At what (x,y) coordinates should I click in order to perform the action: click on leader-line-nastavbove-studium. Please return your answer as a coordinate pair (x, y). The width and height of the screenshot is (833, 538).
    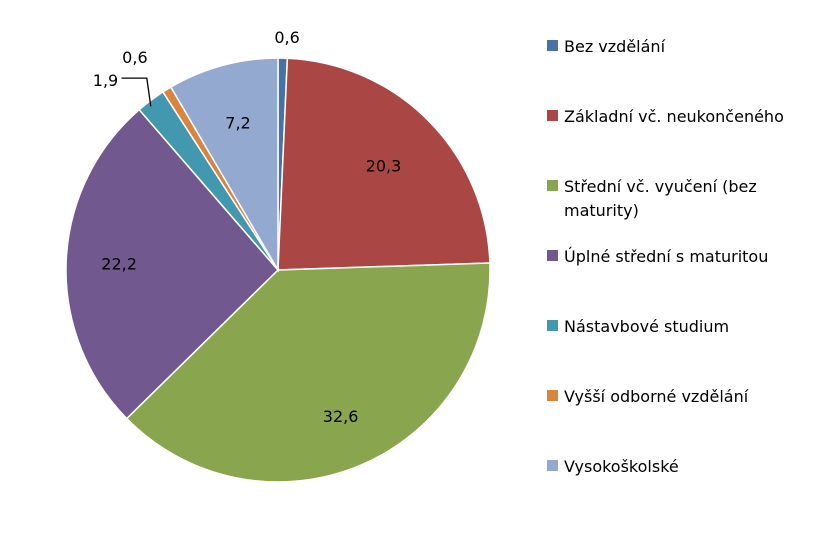
    Looking at the image, I should click on (136, 92).